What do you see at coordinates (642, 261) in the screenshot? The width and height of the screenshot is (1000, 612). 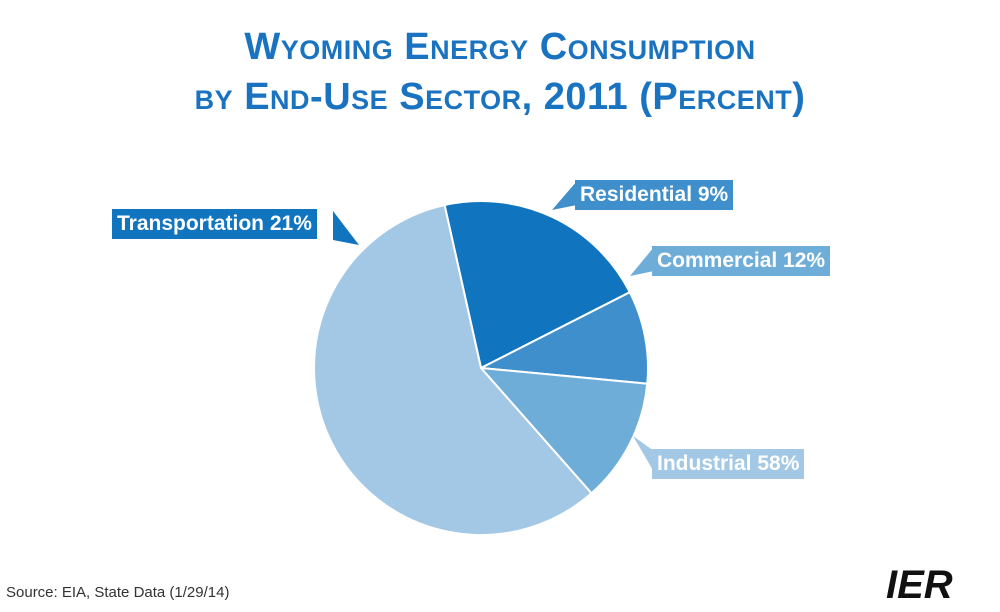 I see `label-pointer-commercial` at bounding box center [642, 261].